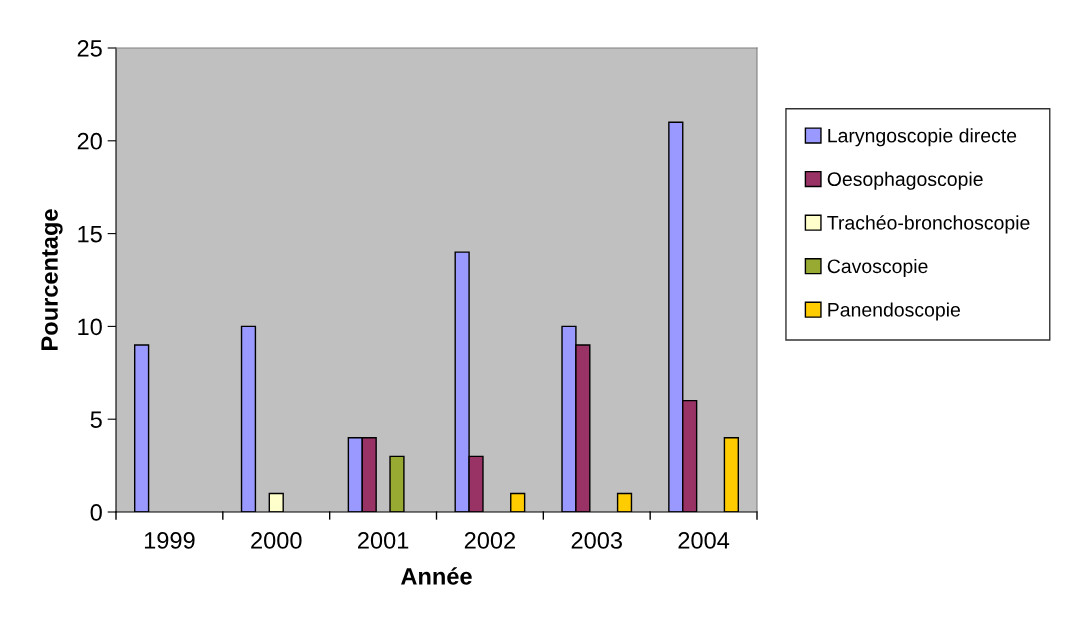 This screenshot has width=1081, height=627. What do you see at coordinates (276, 540) in the screenshot?
I see `x-tick-label: 2000` at bounding box center [276, 540].